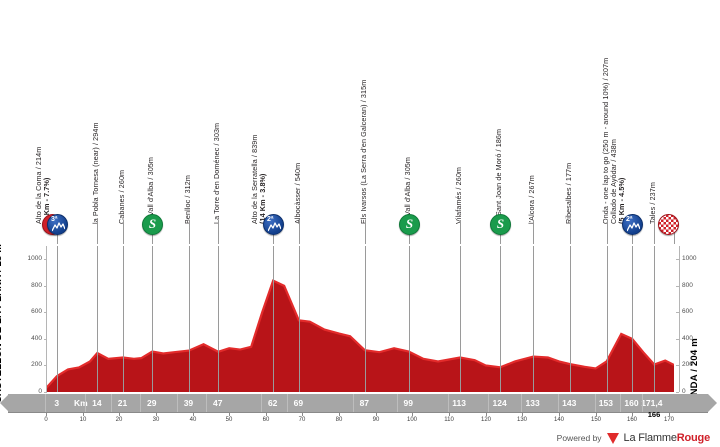  Describe the element at coordinates (498, 172) in the screenshot. I see `marker-label: Sant Joan de Moró / 186m` at that location.